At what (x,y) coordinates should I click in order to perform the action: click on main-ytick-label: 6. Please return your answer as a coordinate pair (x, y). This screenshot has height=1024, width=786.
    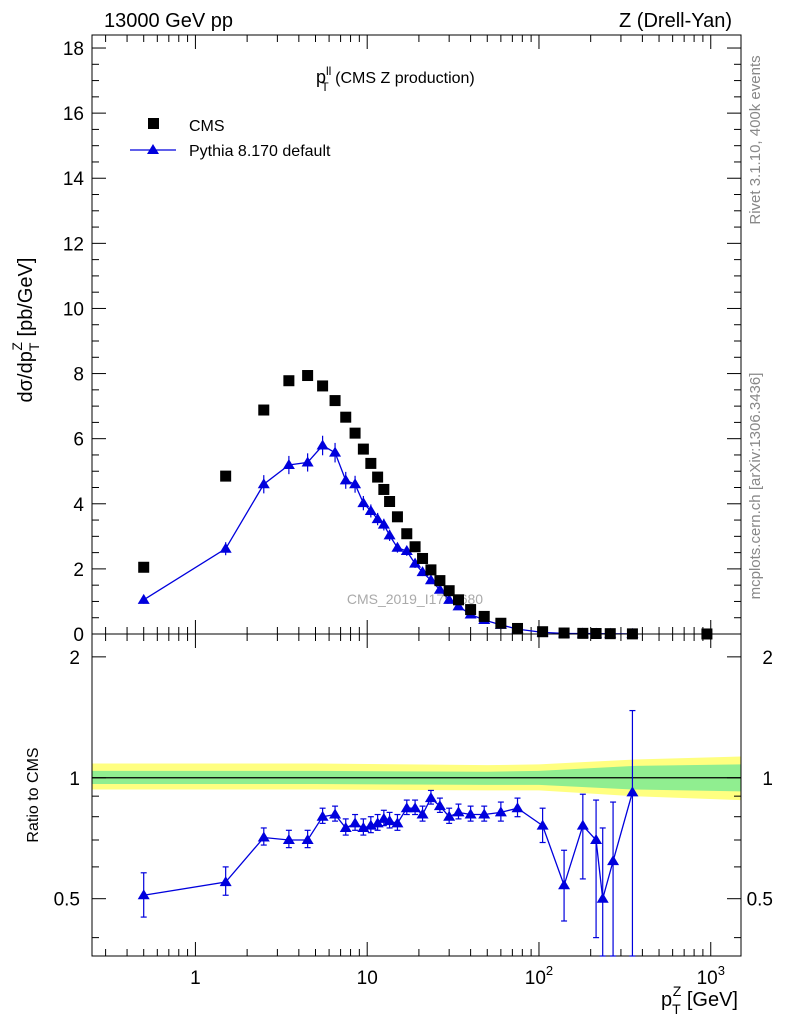
    Looking at the image, I should click on (78, 440).